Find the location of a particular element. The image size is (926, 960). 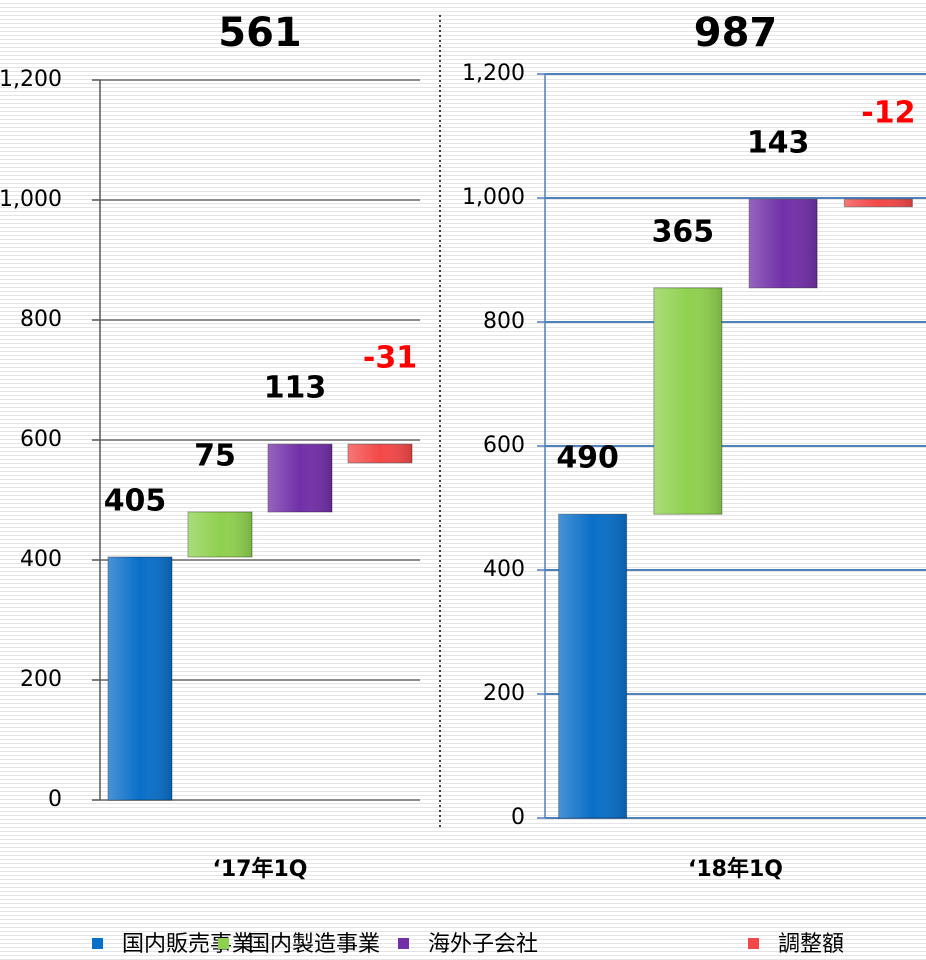

value-label: 490 is located at coordinates (587, 458).